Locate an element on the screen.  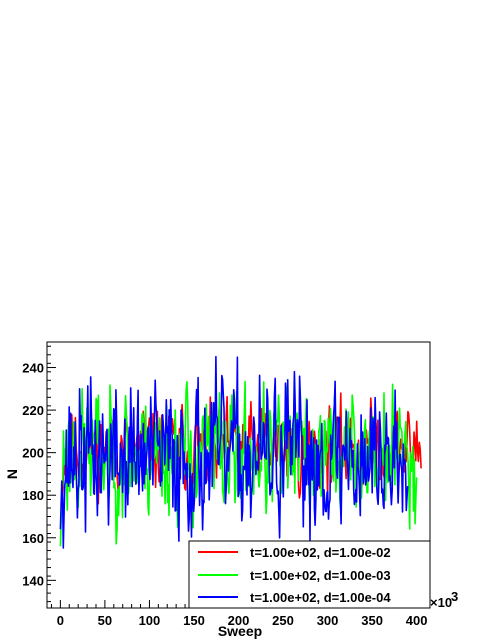
x-tick-label: 50 is located at coordinates (105, 620).